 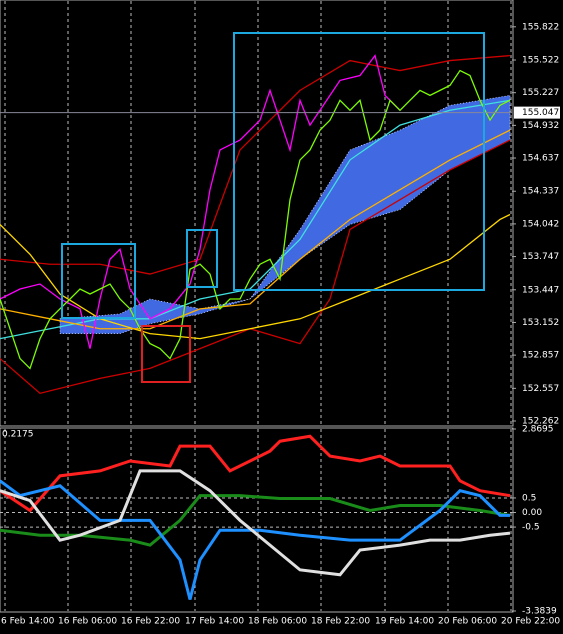 I want to click on indicator-label: 0.2175, so click(x=18, y=435).